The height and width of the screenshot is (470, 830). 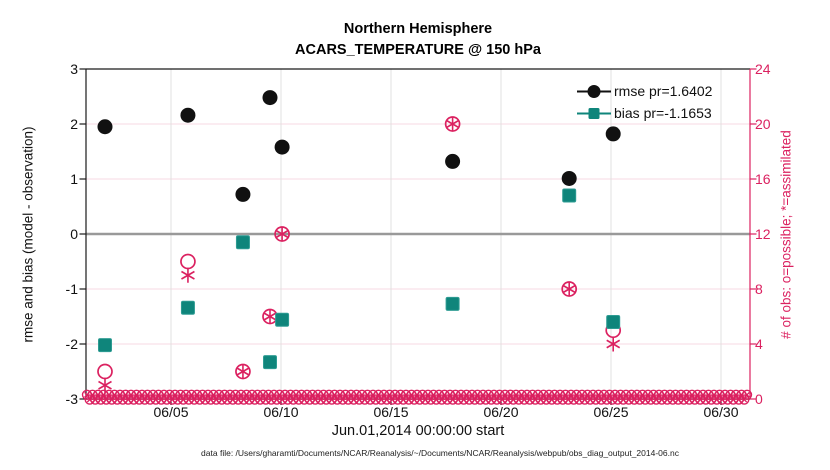 I want to click on y-left-tick-label: 0, so click(x=74, y=234).